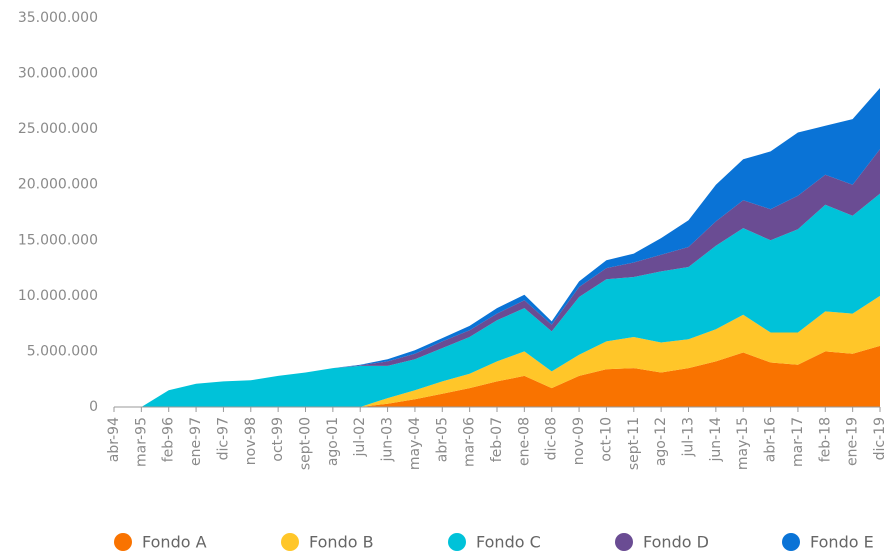 Image resolution: width=894 pixels, height=552 pixels. Describe the element at coordinates (341, 542) in the screenshot. I see `legend-label: Fondo B` at that location.